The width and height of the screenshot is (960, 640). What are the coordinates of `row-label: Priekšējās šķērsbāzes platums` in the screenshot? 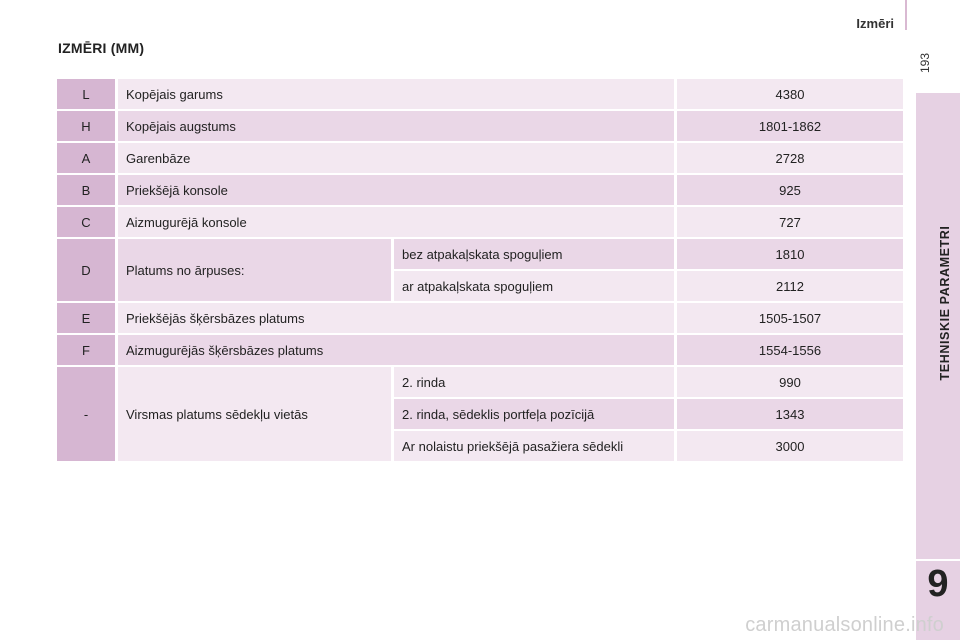 It's located at (394, 318).